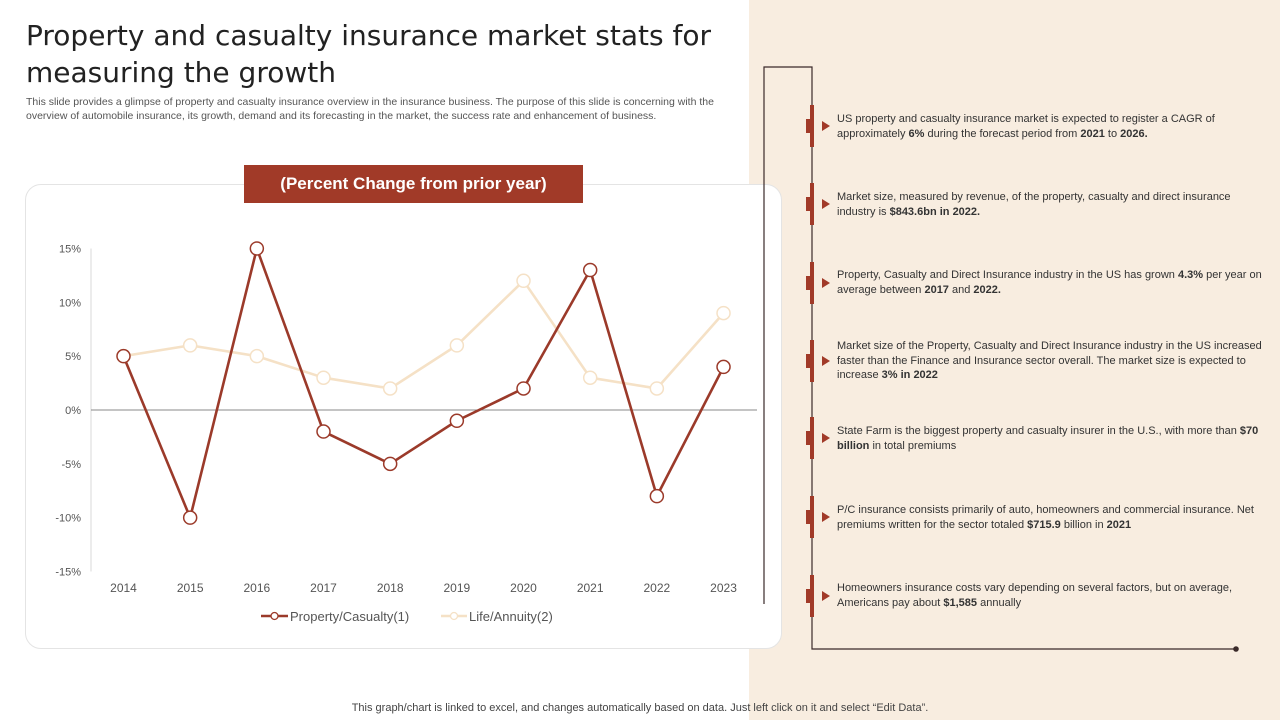 This screenshot has width=1280, height=720. I want to click on y-tick-label: -10%, so click(68, 519).